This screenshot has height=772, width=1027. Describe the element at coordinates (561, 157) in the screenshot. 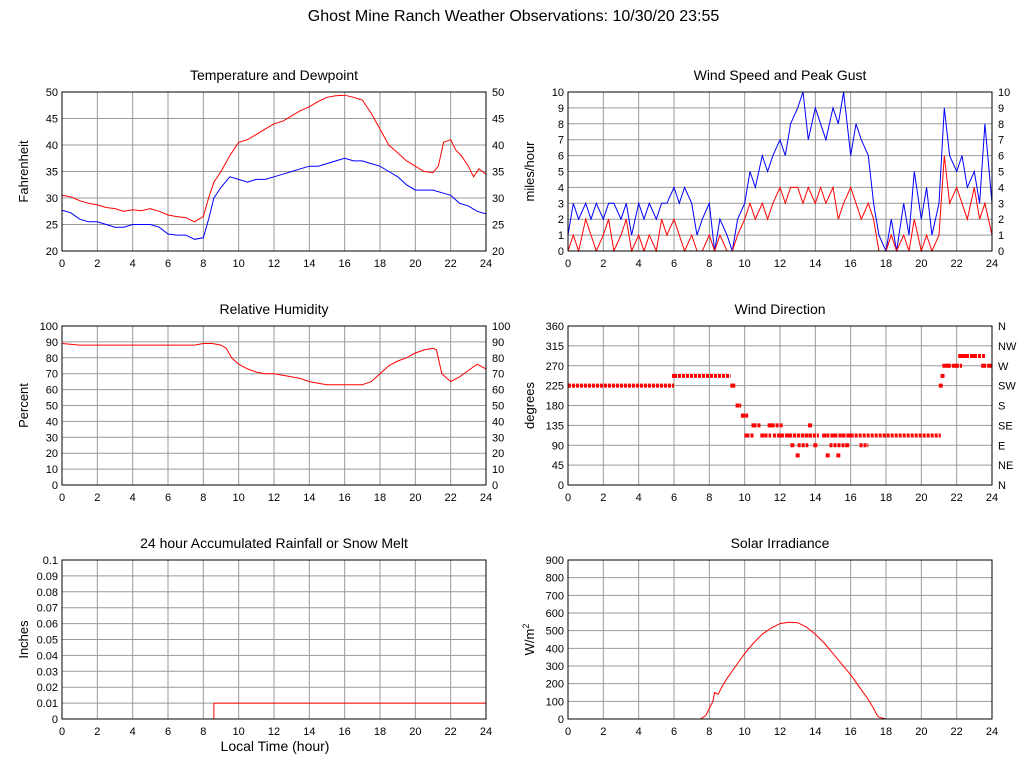

I see `y-tick-label: 6` at that location.